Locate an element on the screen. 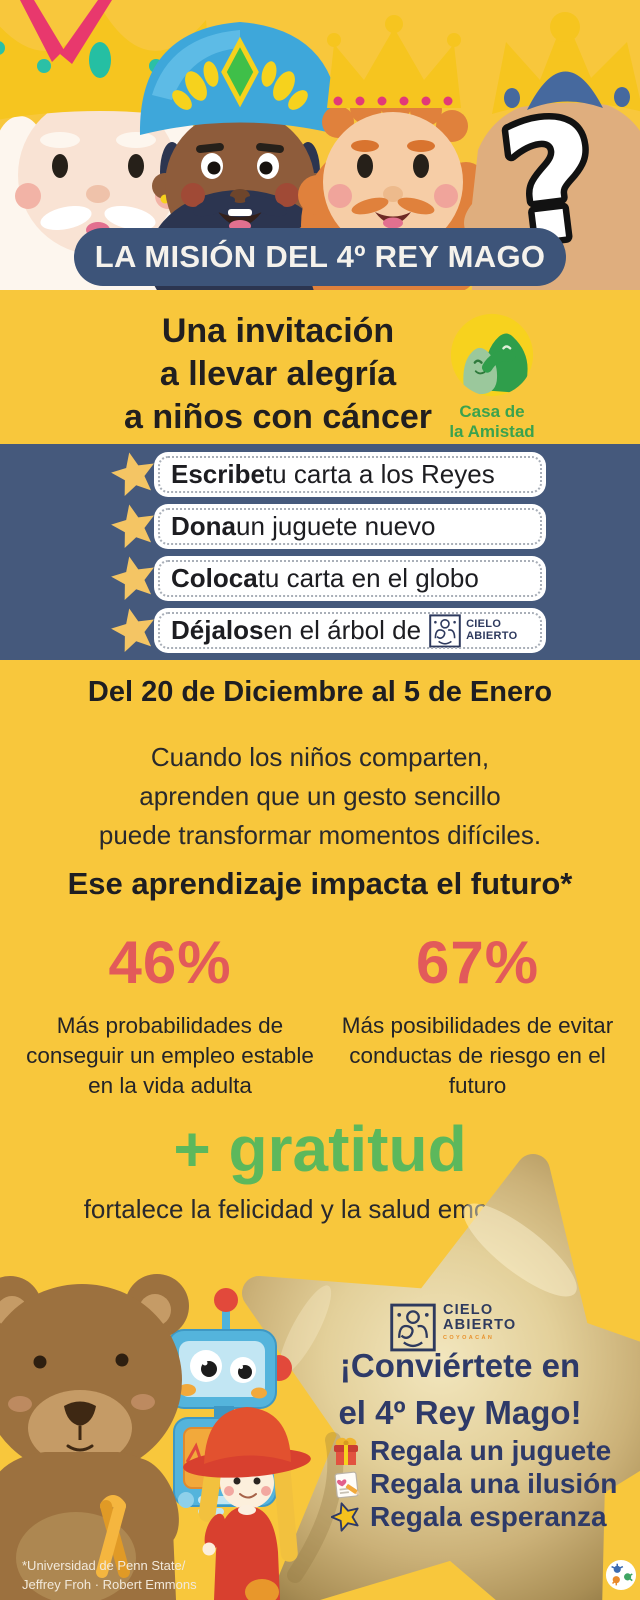  cta-items: Regala un juguete Regala una ilusión is located at coordinates (474, 1483).